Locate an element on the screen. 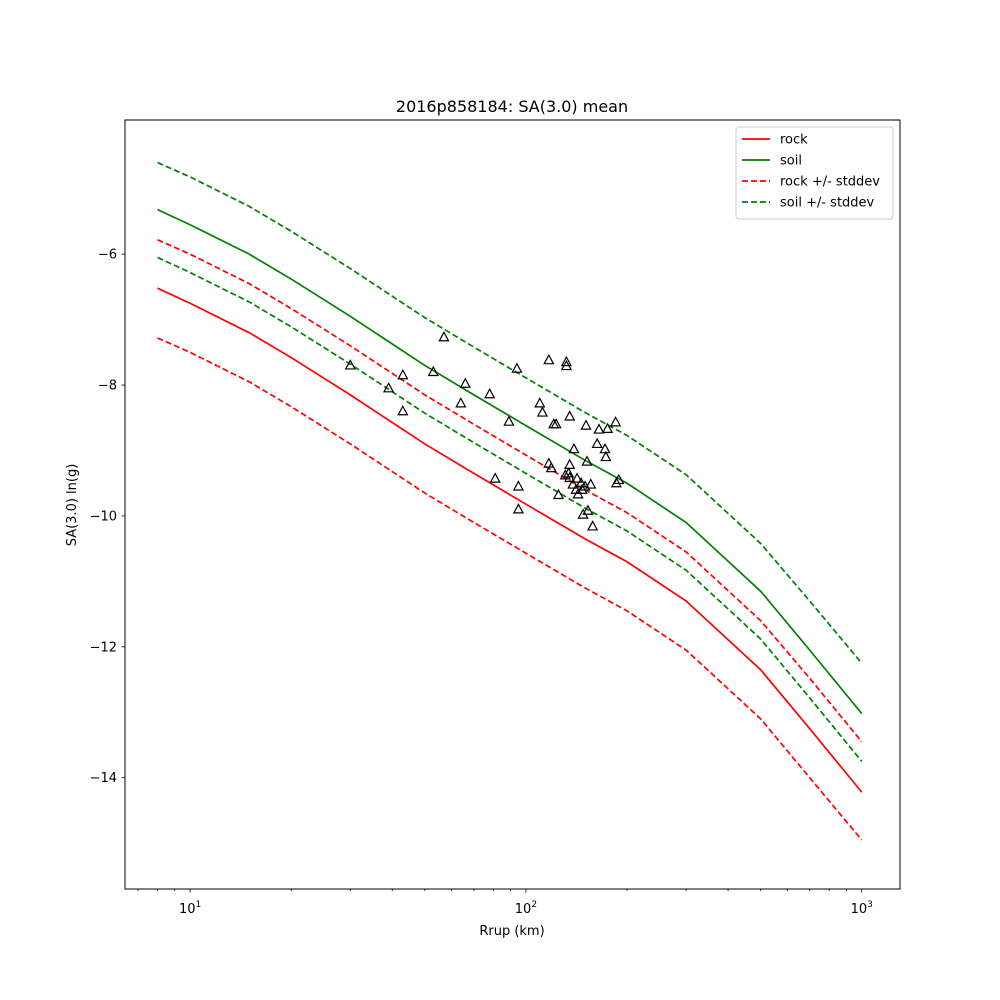 This screenshot has width=1000, height=1000. legend: rock soil rock +/- stddev soil +/- stddev is located at coordinates (814, 173).